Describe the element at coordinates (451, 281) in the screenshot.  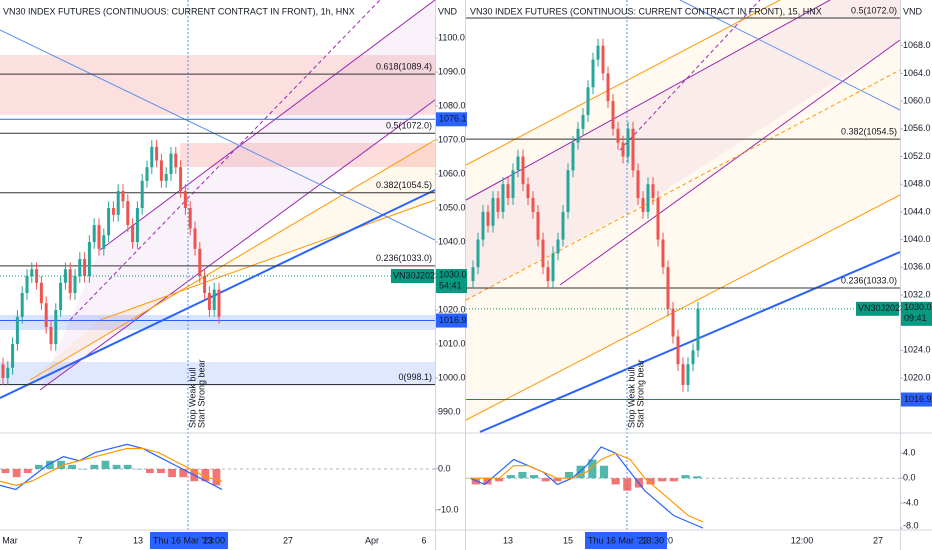
I see `last-price-tag` at that location.